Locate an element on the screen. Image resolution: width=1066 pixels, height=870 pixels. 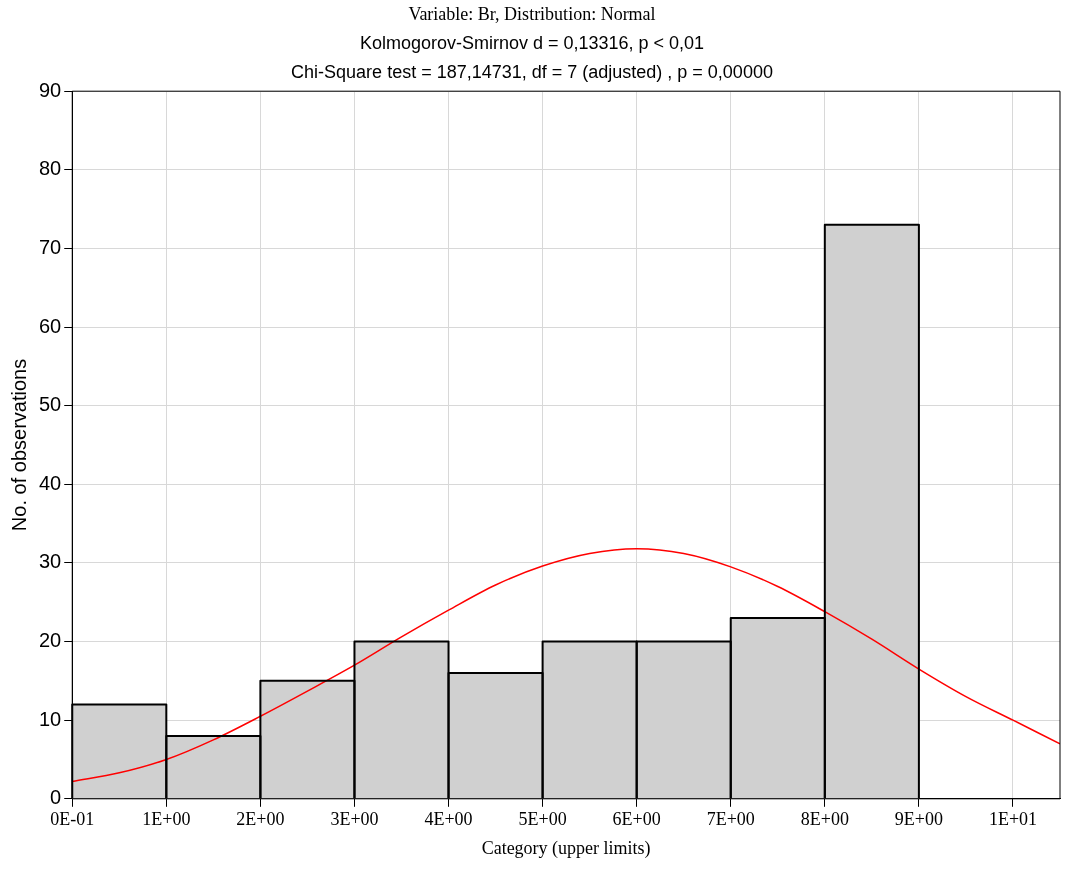
y-tick-label: 40 is located at coordinates (50, 482).